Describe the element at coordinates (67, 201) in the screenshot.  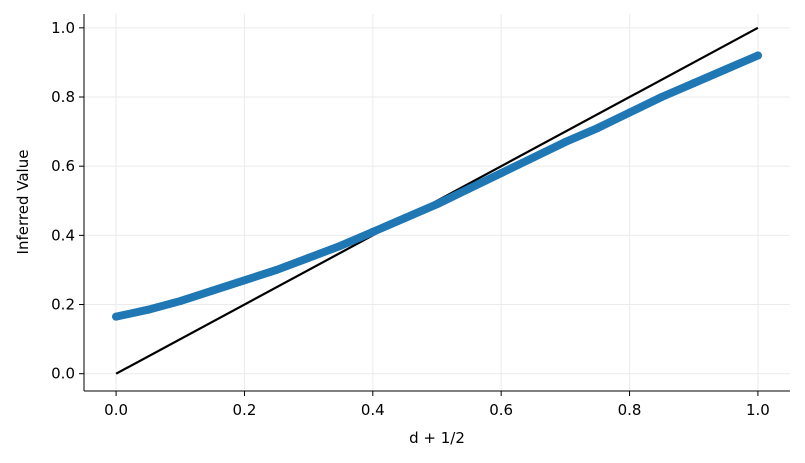
I see `y-ticks: 0.0 0.2 0.4 0.6 0.8 1.0` at that location.